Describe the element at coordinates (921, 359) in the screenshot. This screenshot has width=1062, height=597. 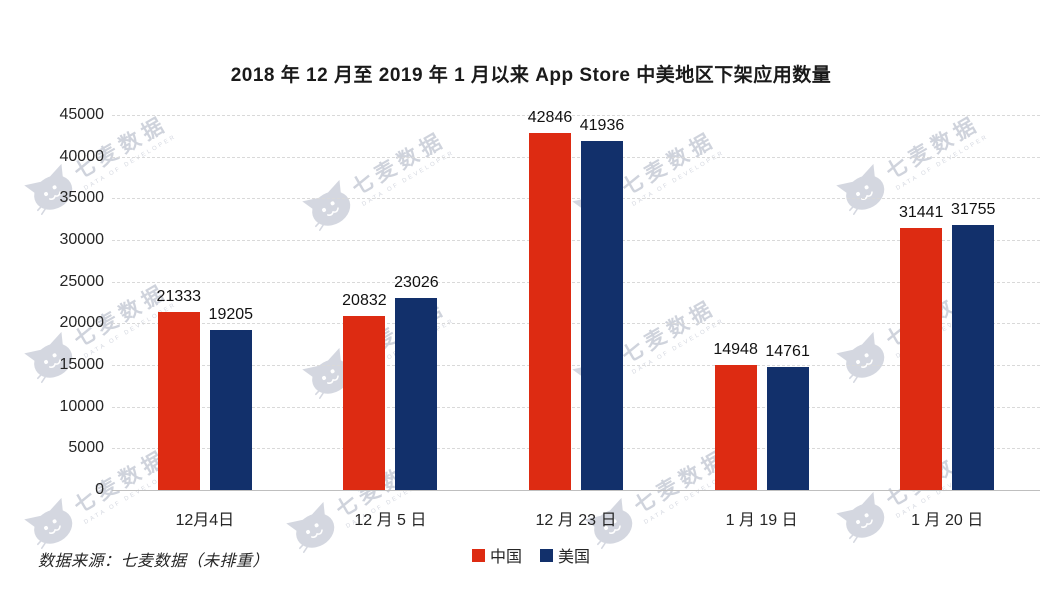
I see `bar-中国-5` at that location.